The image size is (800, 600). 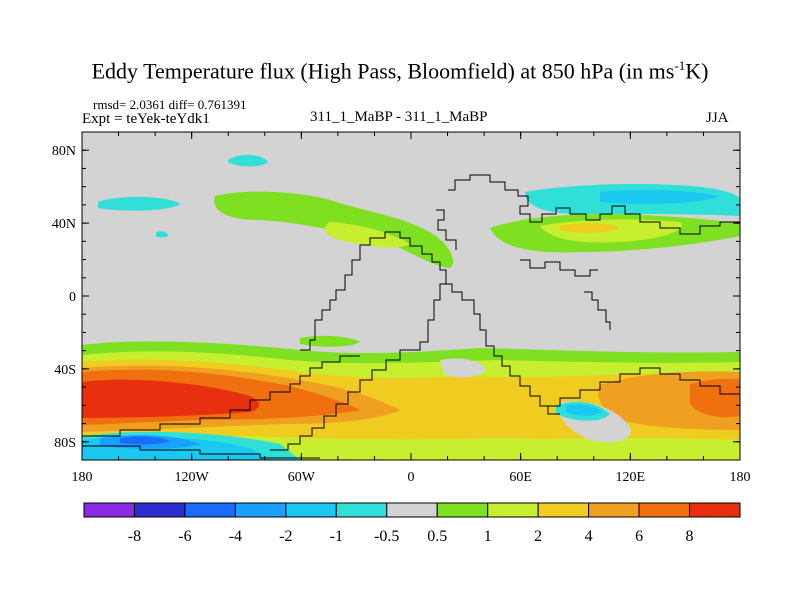 I want to click on colorbar-level-label: -1, so click(x=336, y=536).